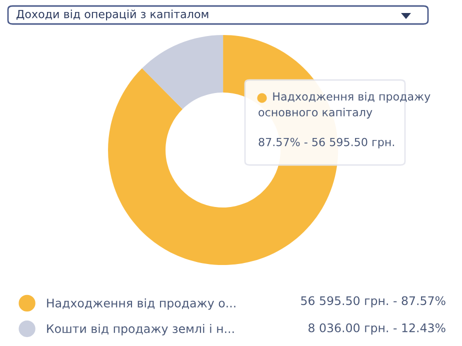 This screenshot has height=346, width=462. I want to click on text: Надходження від продажу основного капіталу, so click(344, 105).